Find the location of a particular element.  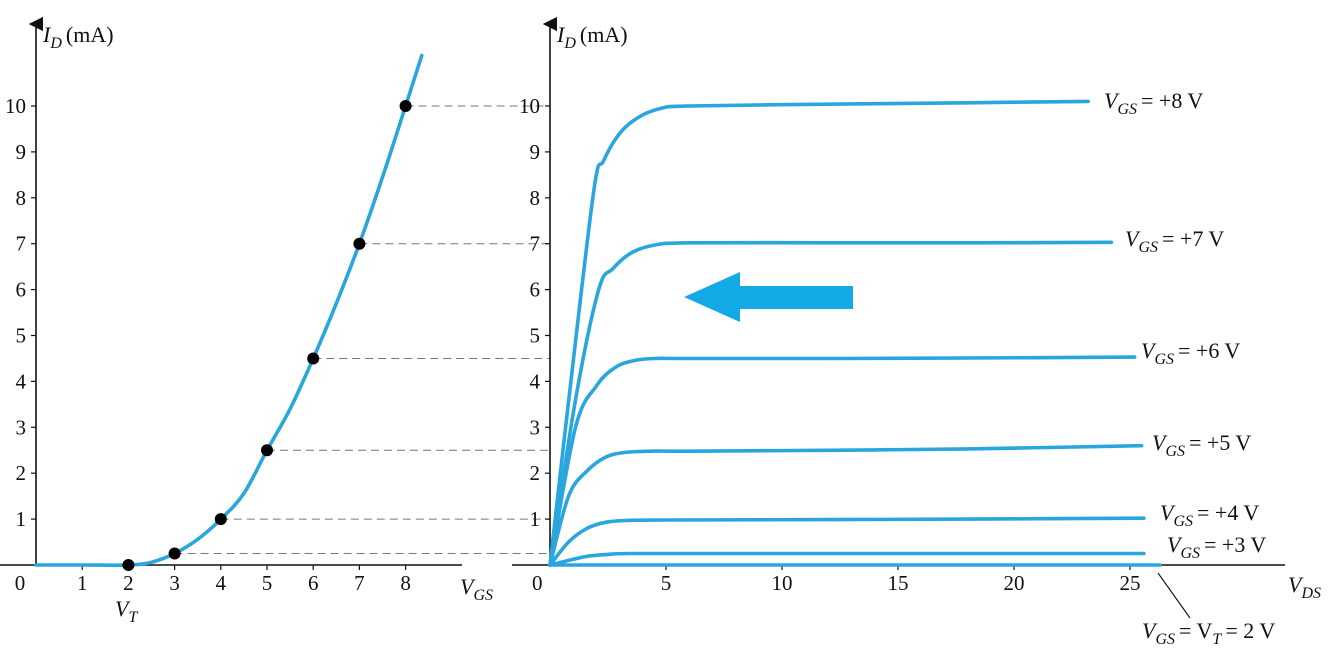

right-x-tick-label: 10 is located at coordinates (782, 583).